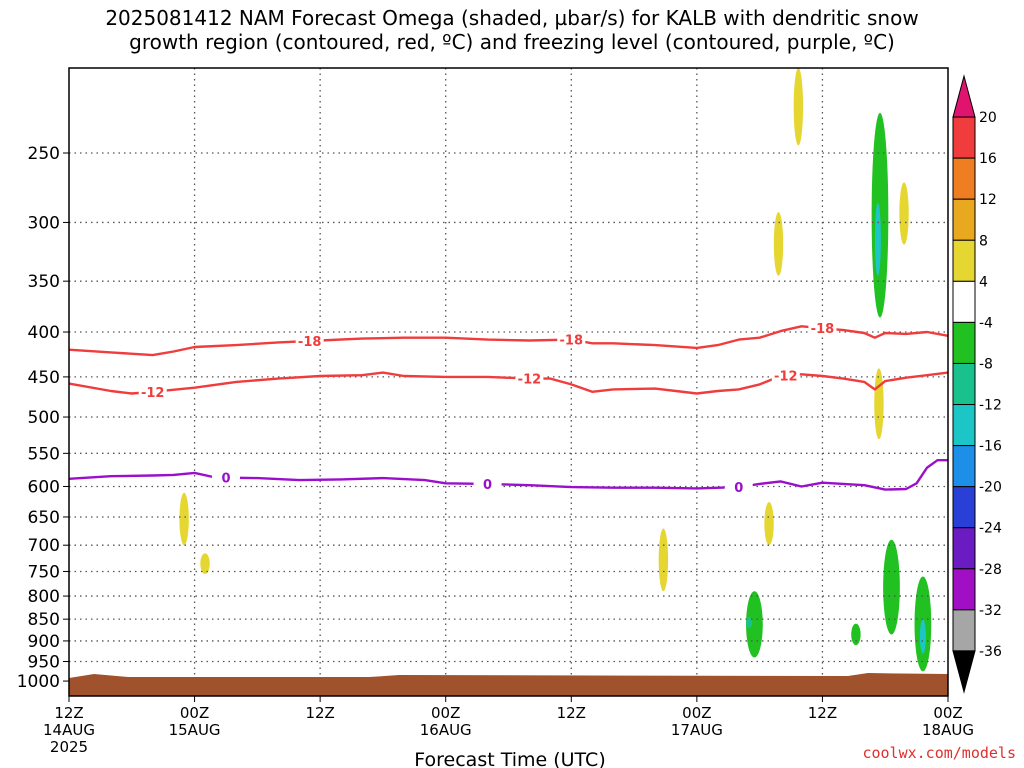 This screenshot has height=768, width=1024. I want to click on colorbar-level-label: -4, so click(986, 323).